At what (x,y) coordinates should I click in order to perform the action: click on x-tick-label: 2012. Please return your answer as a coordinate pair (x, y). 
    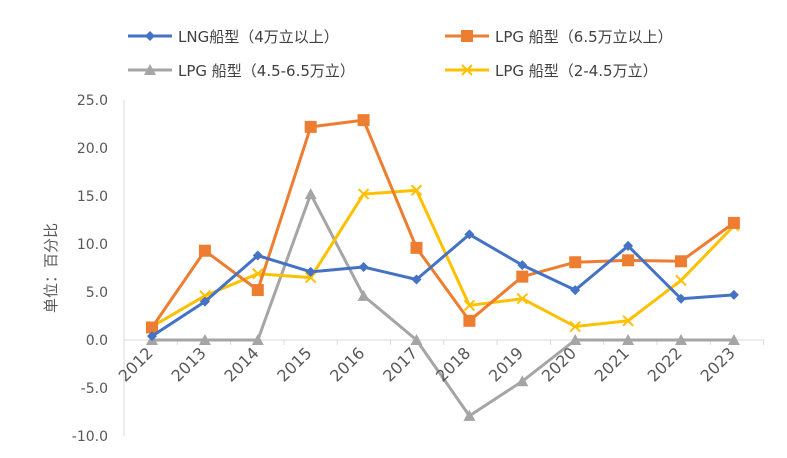
    Looking at the image, I should click on (136, 364).